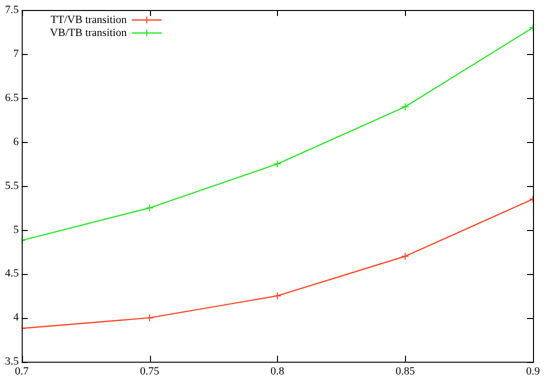 This screenshot has width=545, height=383. I want to click on y-tick-label: 7, so click(16, 54).